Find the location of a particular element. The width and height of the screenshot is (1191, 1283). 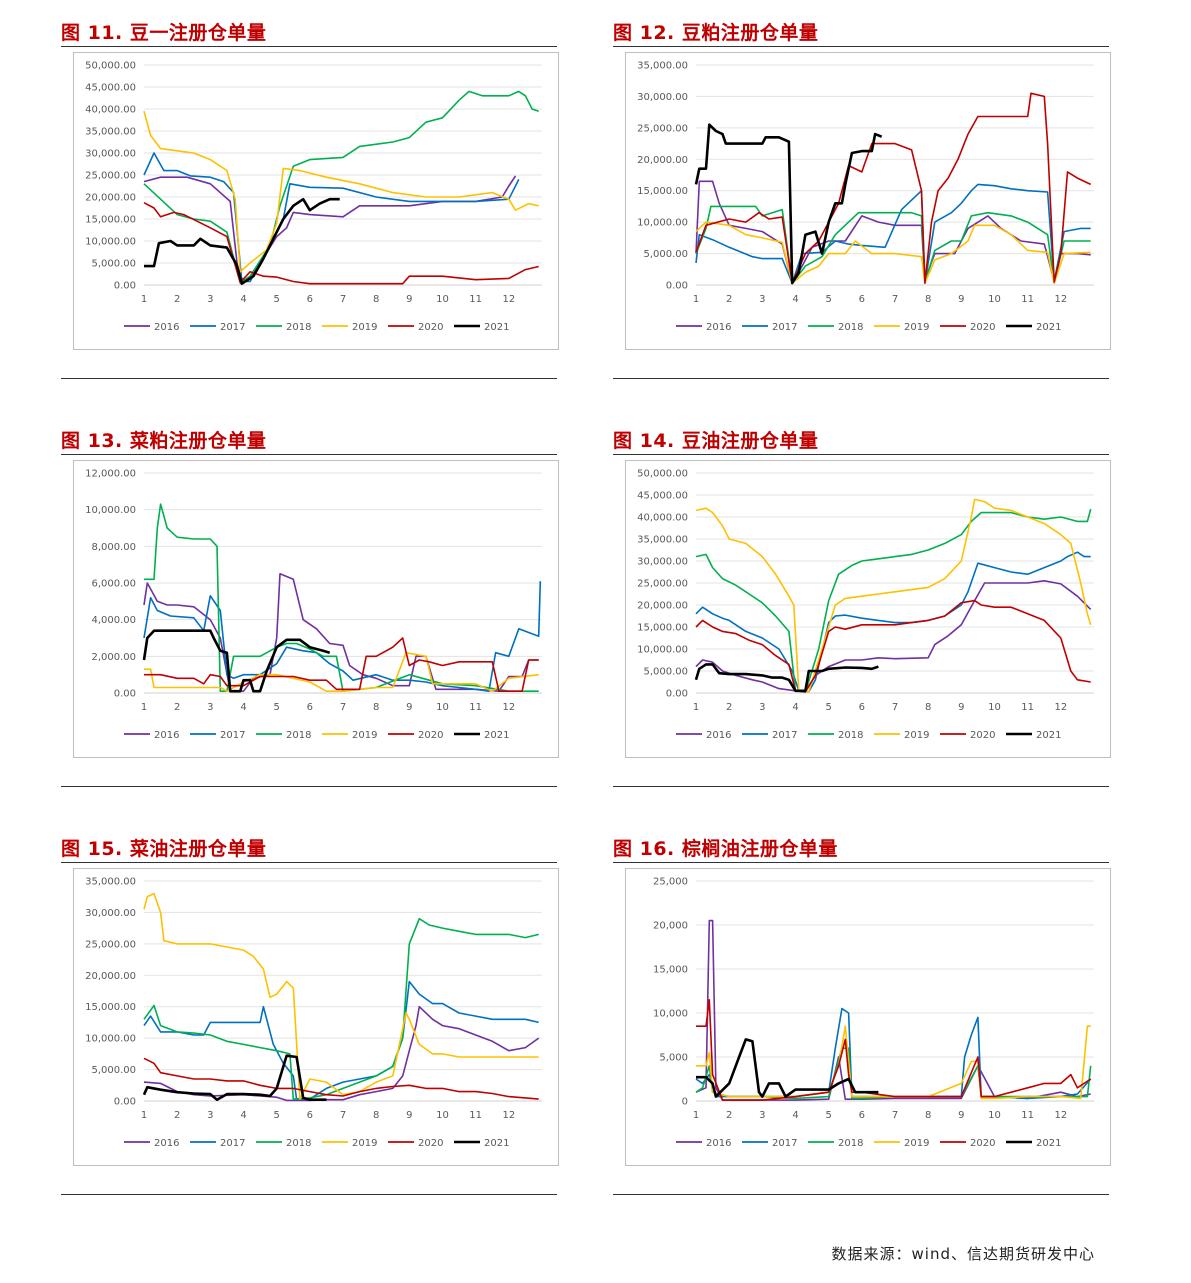

figure-title: 图 13. 菜粕注册仓单量 is located at coordinates (164, 441).